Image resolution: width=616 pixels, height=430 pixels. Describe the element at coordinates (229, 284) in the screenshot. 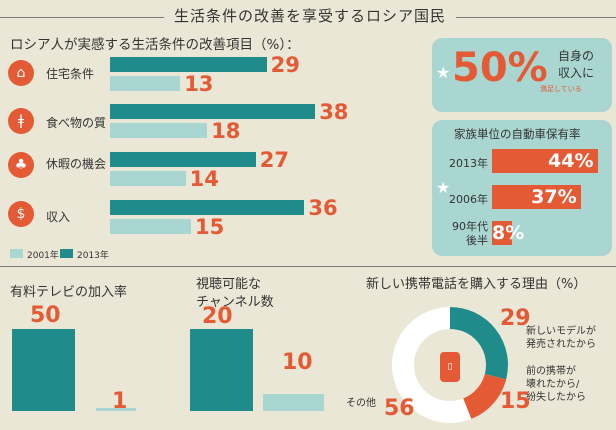

I see `channels-title-line1: 視聴可能な` at that location.